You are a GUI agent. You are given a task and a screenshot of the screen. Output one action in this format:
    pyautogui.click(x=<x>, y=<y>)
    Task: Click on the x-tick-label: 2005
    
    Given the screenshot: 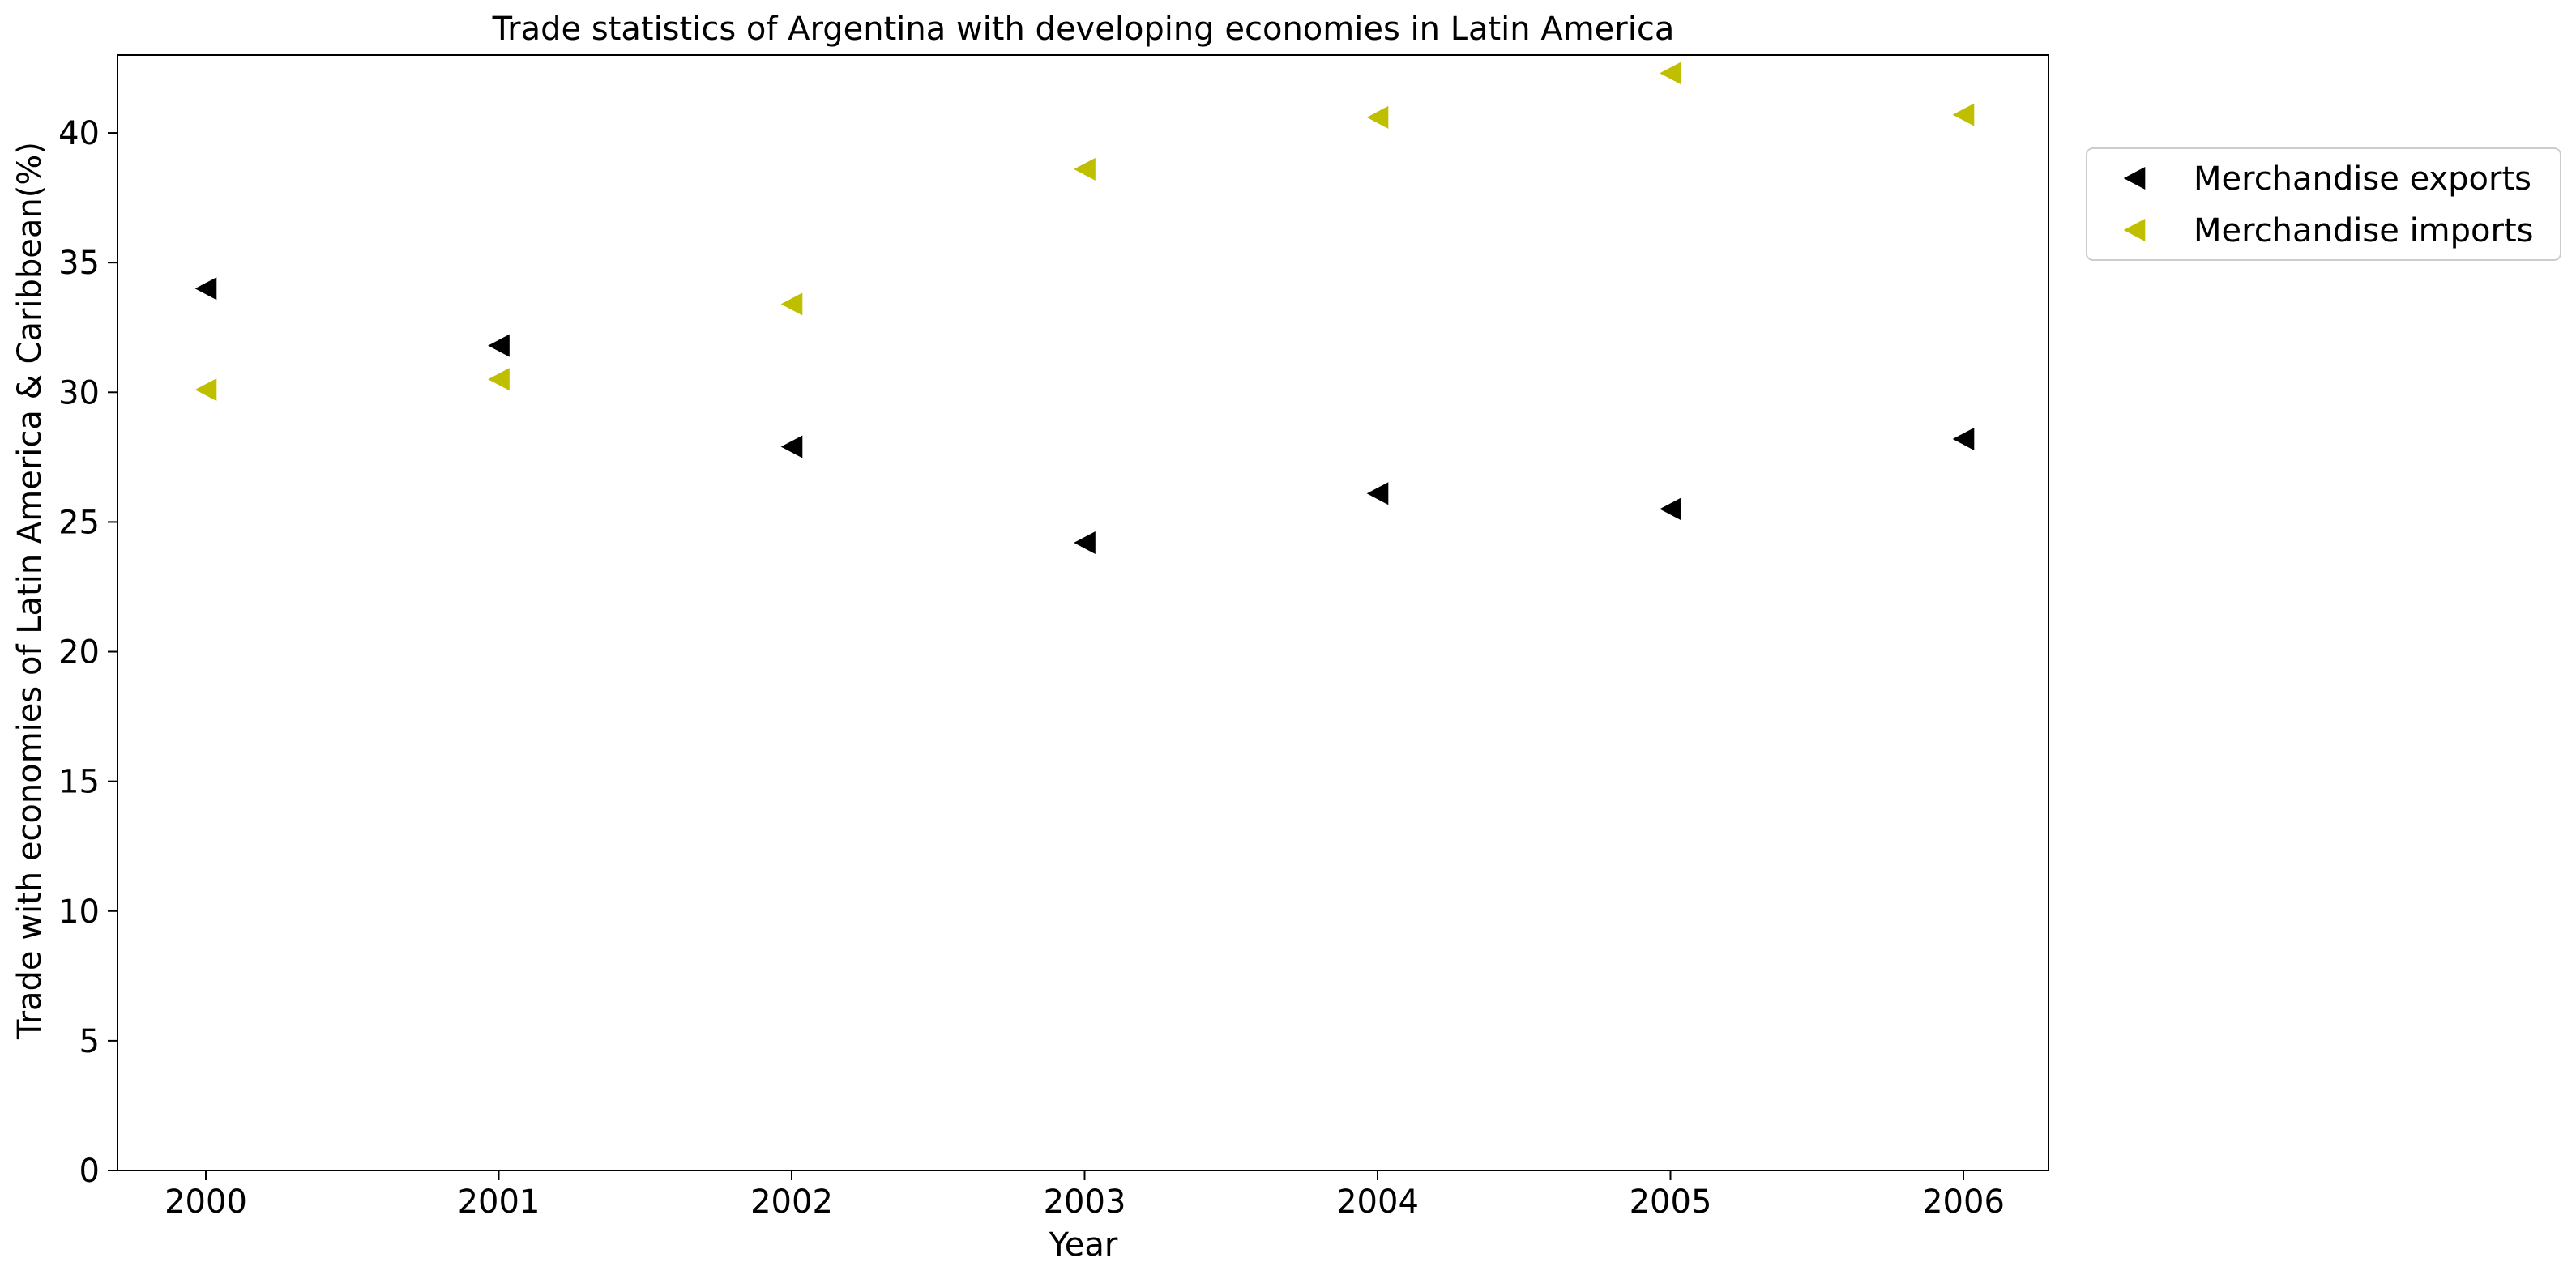 What is the action you would take?
    pyautogui.click(x=1671, y=1202)
    